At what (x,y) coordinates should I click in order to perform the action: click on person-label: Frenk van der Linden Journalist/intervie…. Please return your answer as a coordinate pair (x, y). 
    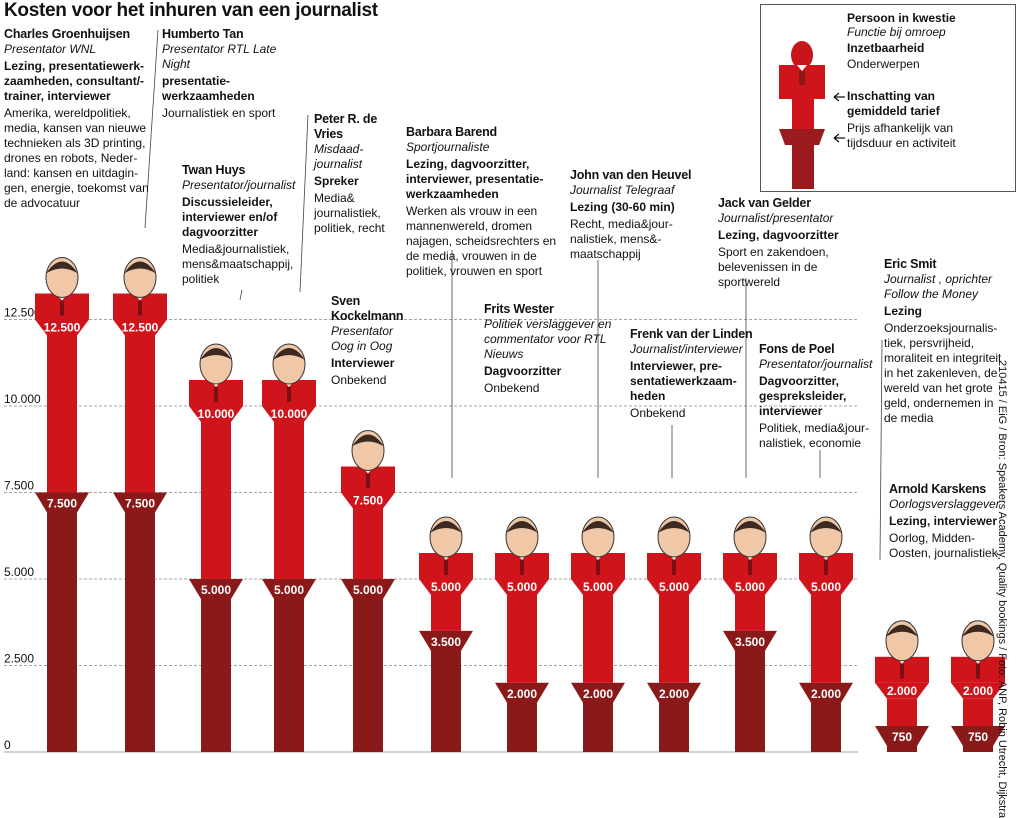
    Looking at the image, I should click on (692, 374).